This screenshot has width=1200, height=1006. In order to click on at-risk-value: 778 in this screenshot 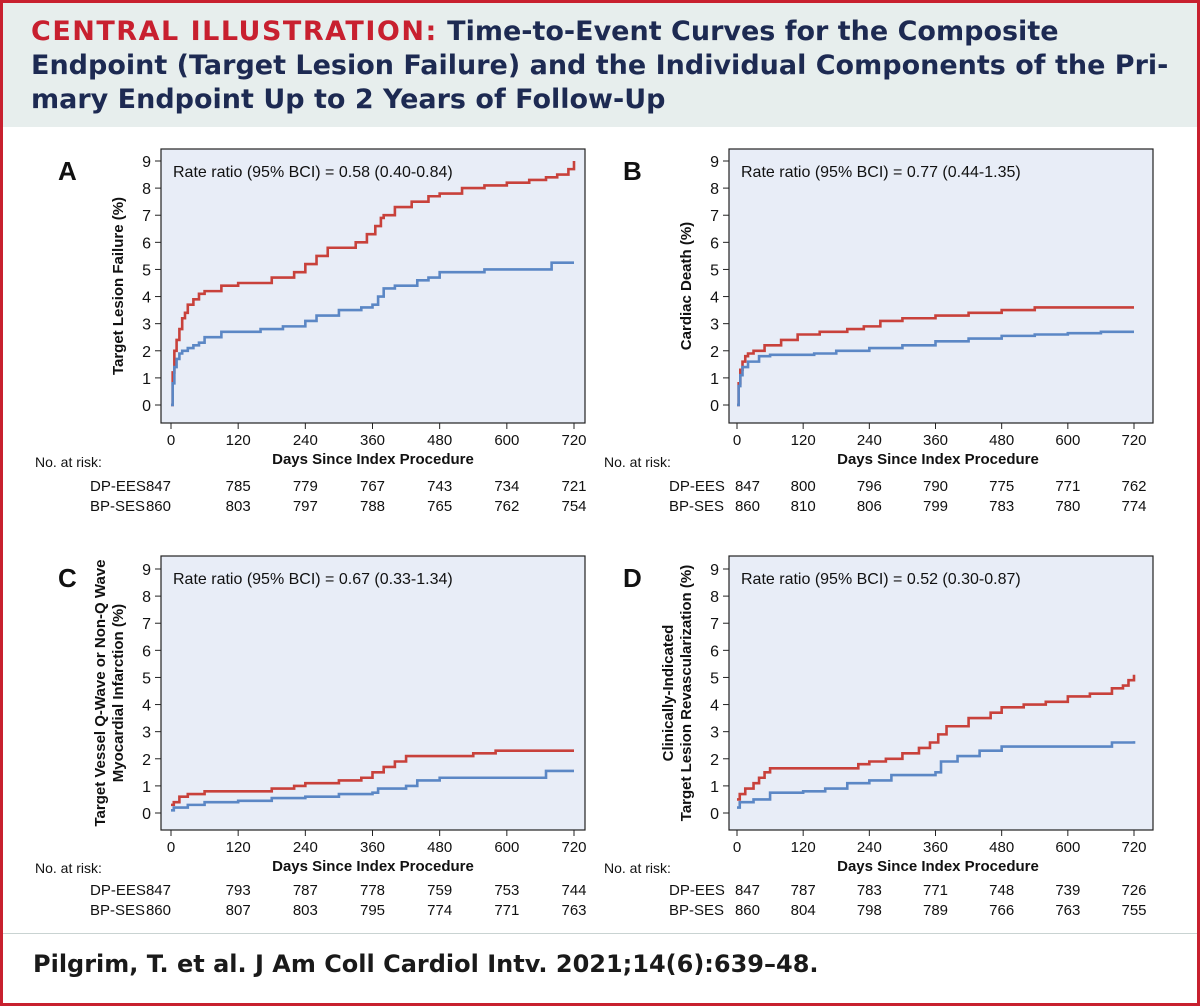, I will do `click(372, 890)`.